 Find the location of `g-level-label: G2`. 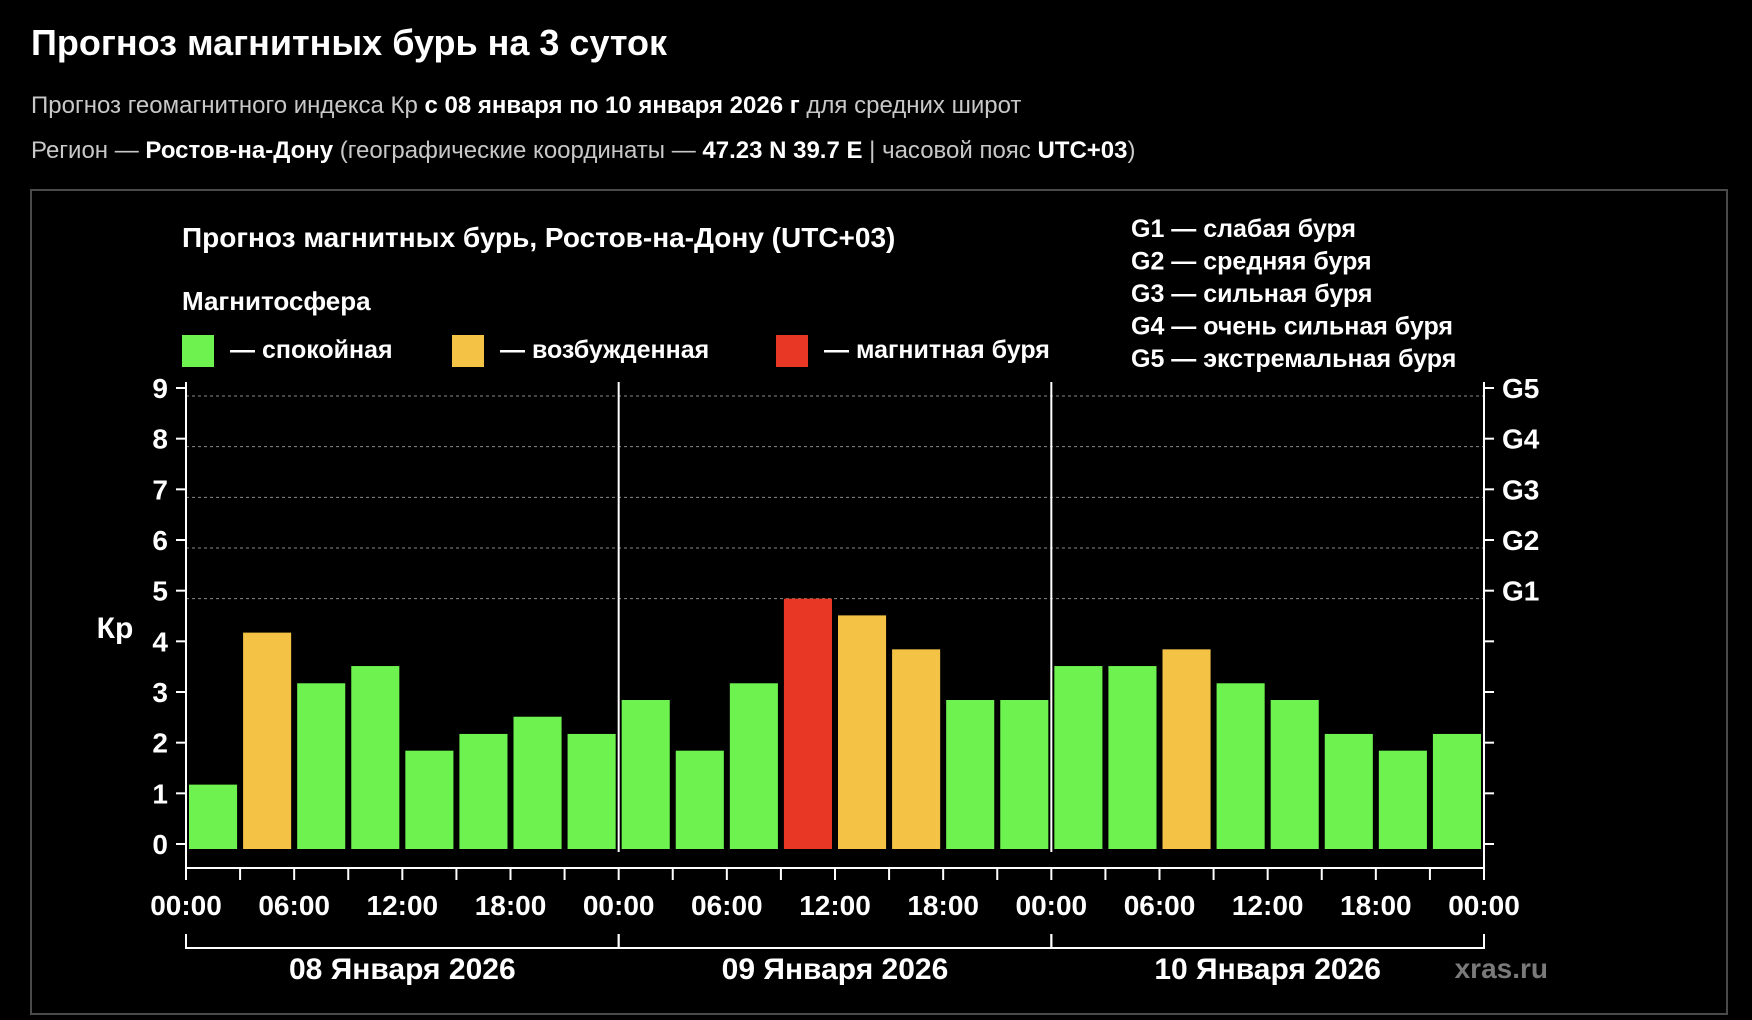

g-level-label: G2 is located at coordinates (1520, 540).